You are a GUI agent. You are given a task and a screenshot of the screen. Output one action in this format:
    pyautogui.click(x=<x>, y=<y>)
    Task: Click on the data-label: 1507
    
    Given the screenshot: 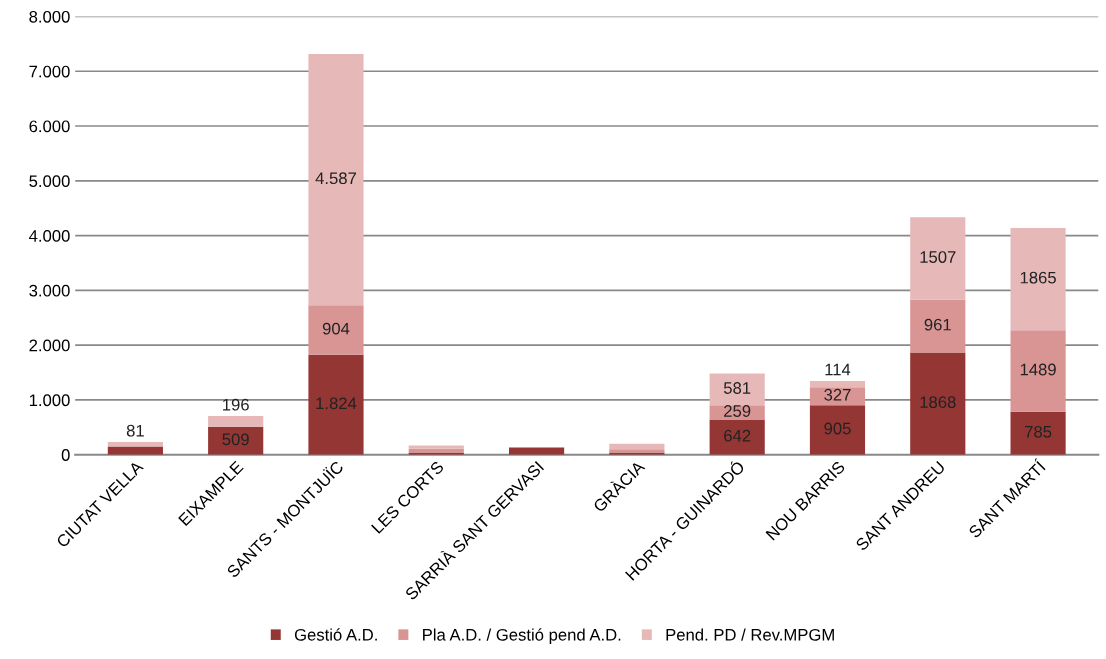 What is the action you would take?
    pyautogui.click(x=938, y=257)
    